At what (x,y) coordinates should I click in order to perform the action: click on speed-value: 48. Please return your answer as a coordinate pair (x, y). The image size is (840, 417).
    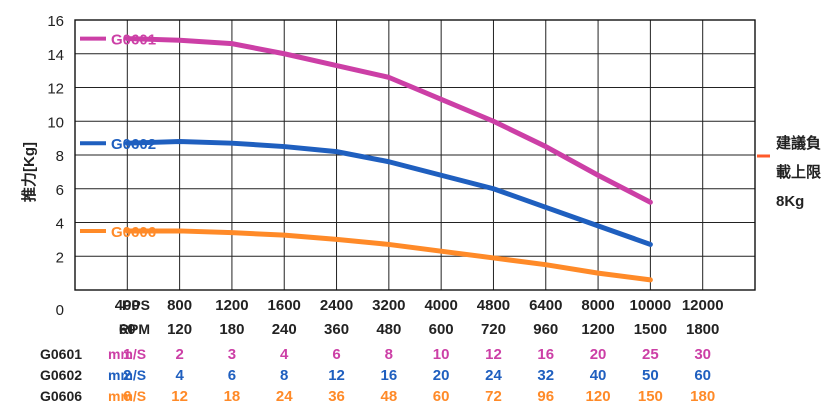
    Looking at the image, I should click on (389, 396).